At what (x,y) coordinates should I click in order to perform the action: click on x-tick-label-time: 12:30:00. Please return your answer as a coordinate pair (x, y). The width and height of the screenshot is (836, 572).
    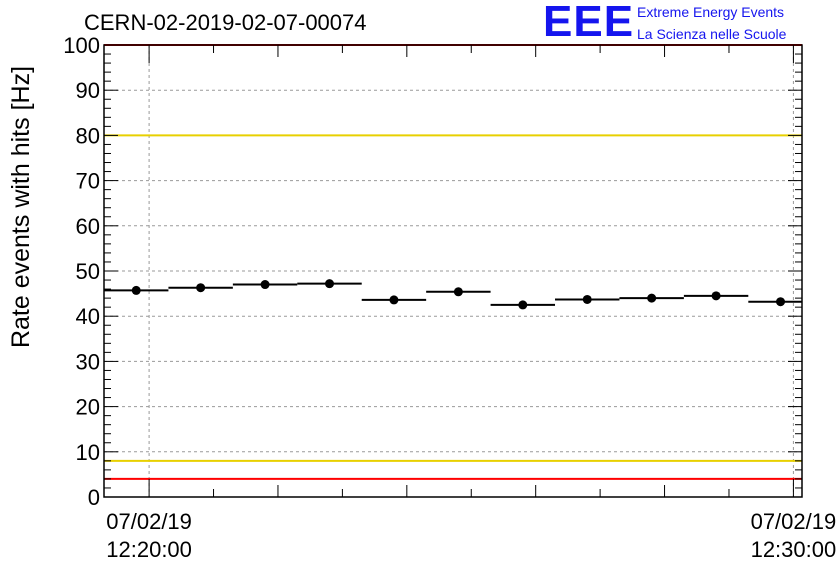
    Looking at the image, I should click on (793, 549).